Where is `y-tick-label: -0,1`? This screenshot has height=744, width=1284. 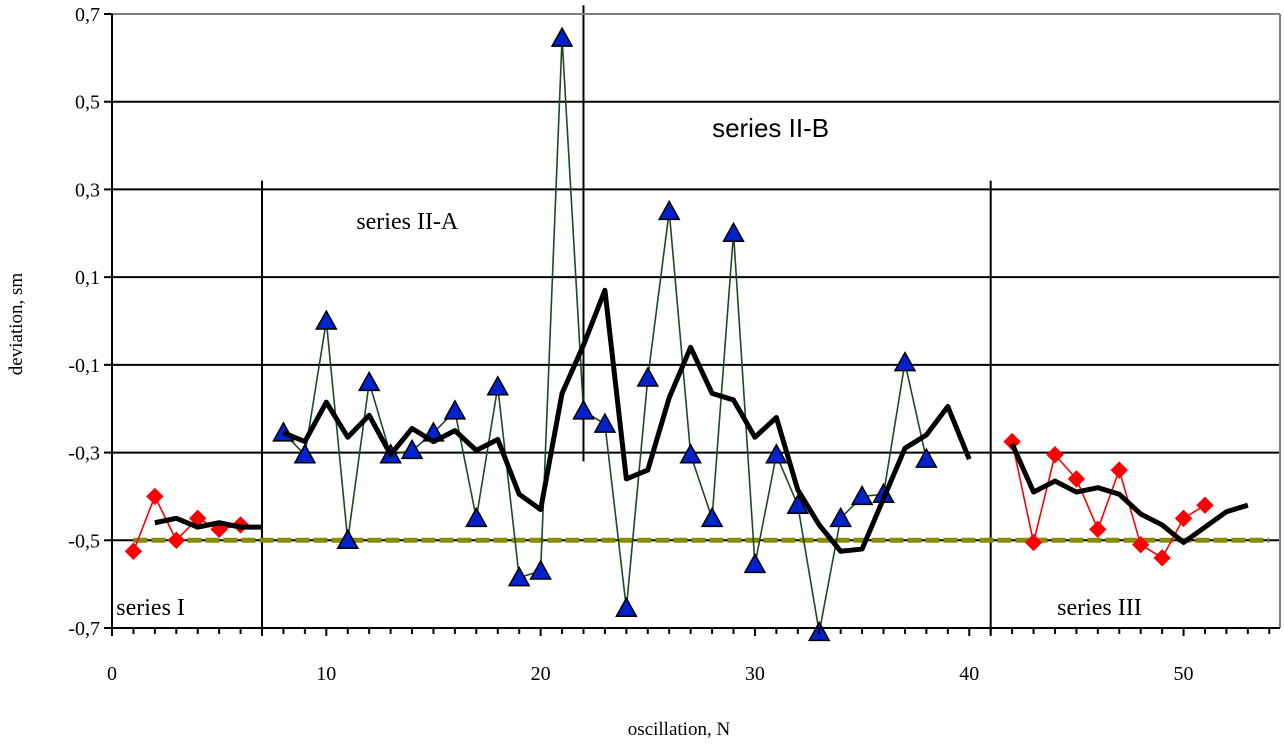
y-tick-label: -0,1 is located at coordinates (84, 366).